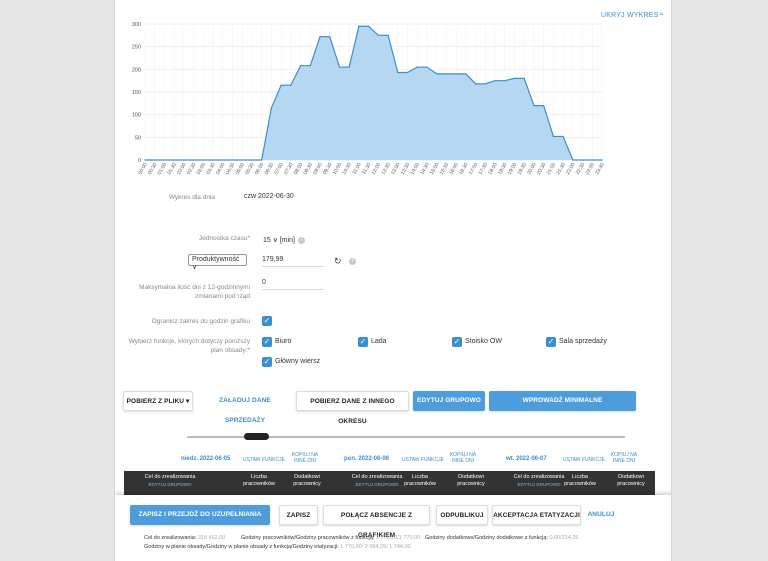  Describe the element at coordinates (318, 169) in the screenshot. I see `x-tick-label: 09:00` at that location.